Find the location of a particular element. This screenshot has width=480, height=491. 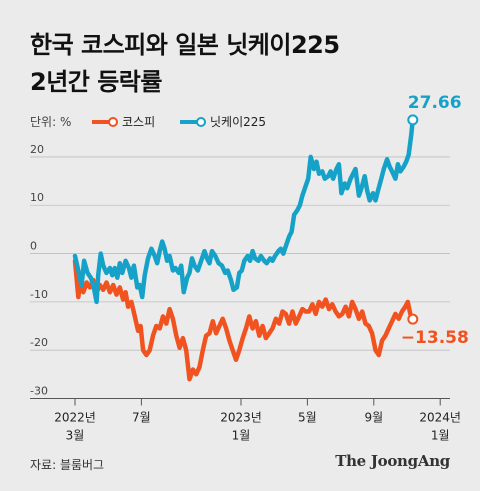

brand-logo: The JoongAng is located at coordinates (392, 461).